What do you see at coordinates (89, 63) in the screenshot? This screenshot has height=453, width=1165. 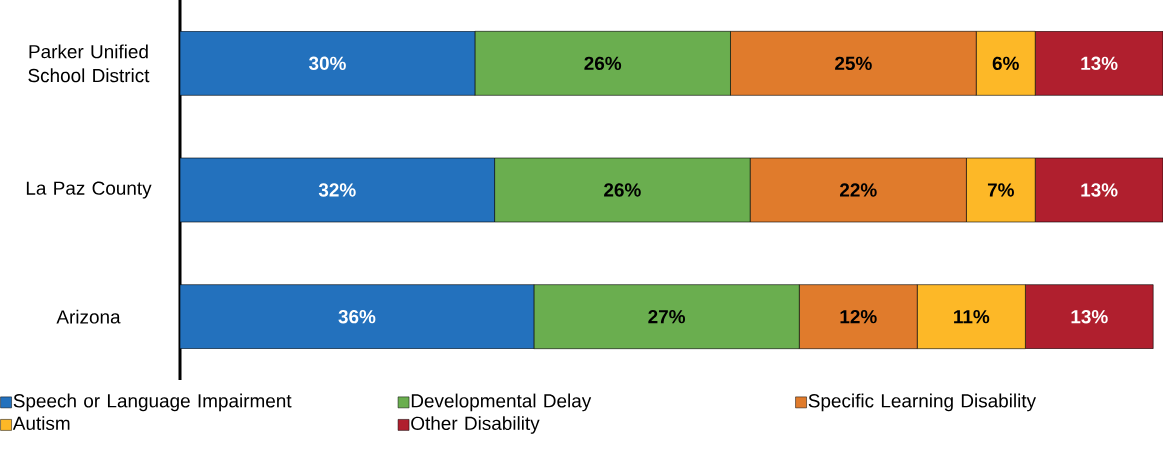 I see `y-tick-label: Parker Unified School District` at bounding box center [89, 63].